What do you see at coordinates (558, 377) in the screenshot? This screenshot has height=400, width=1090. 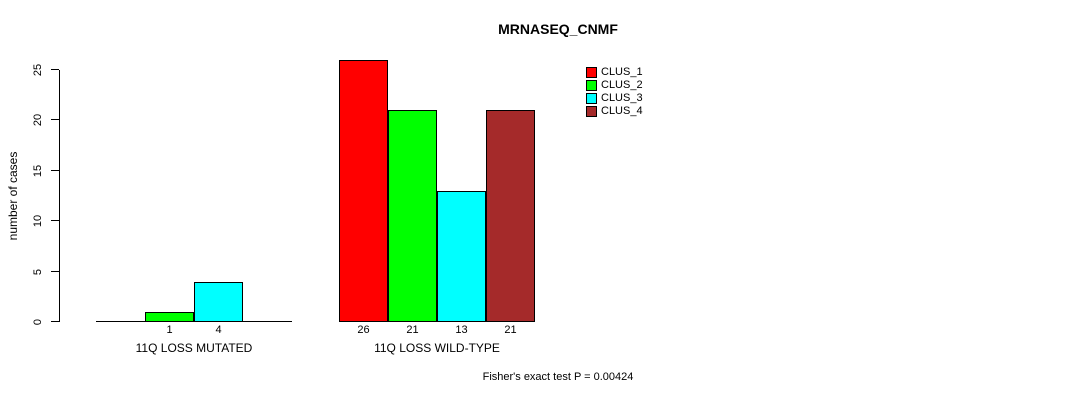 I see `fisher-test-annotation: Fisher's exact test P = 0.00424` at bounding box center [558, 377].